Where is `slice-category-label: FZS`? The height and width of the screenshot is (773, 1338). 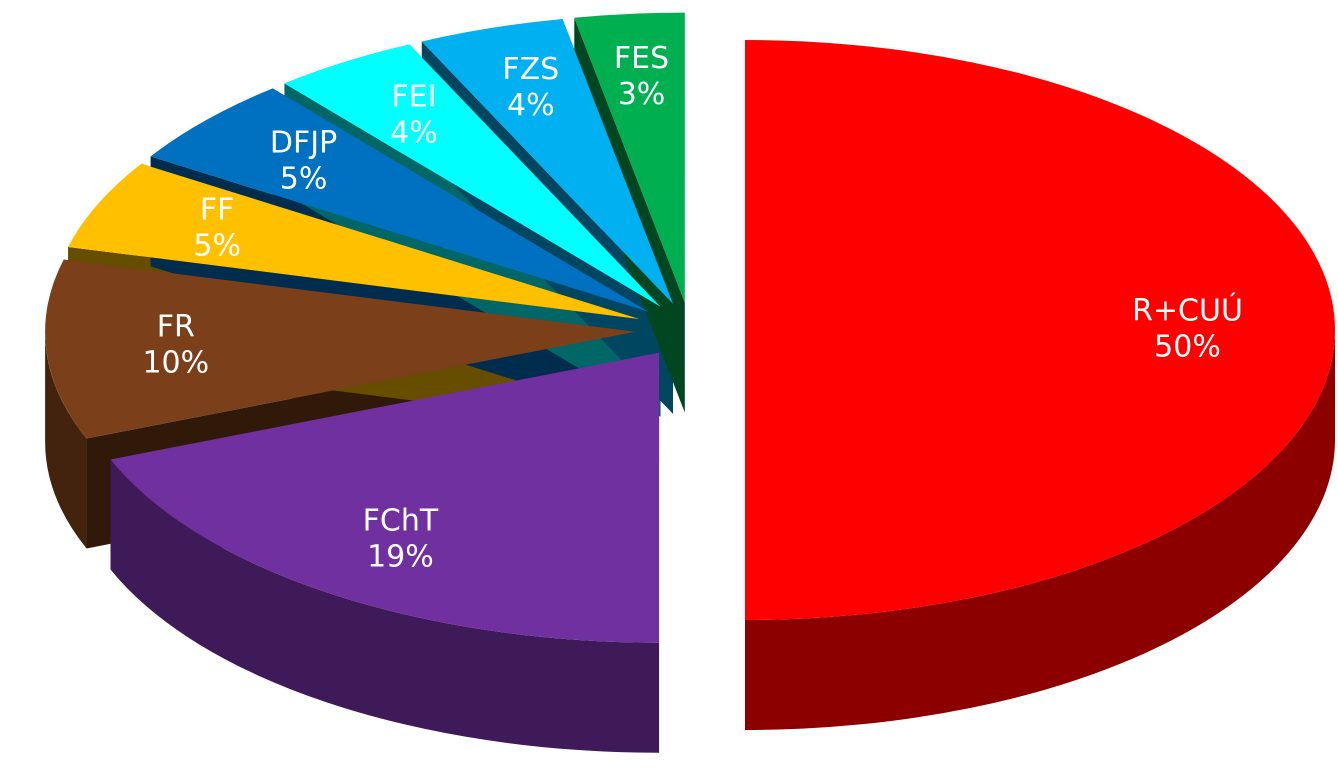
slice-category-label: FZS is located at coordinates (530, 69).